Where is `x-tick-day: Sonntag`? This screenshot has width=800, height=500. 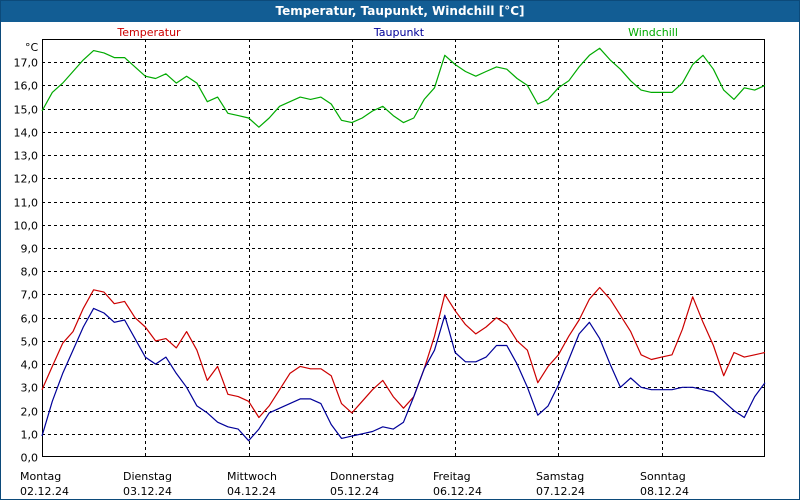 x-tick-day: Sonntag is located at coordinates (663, 476).